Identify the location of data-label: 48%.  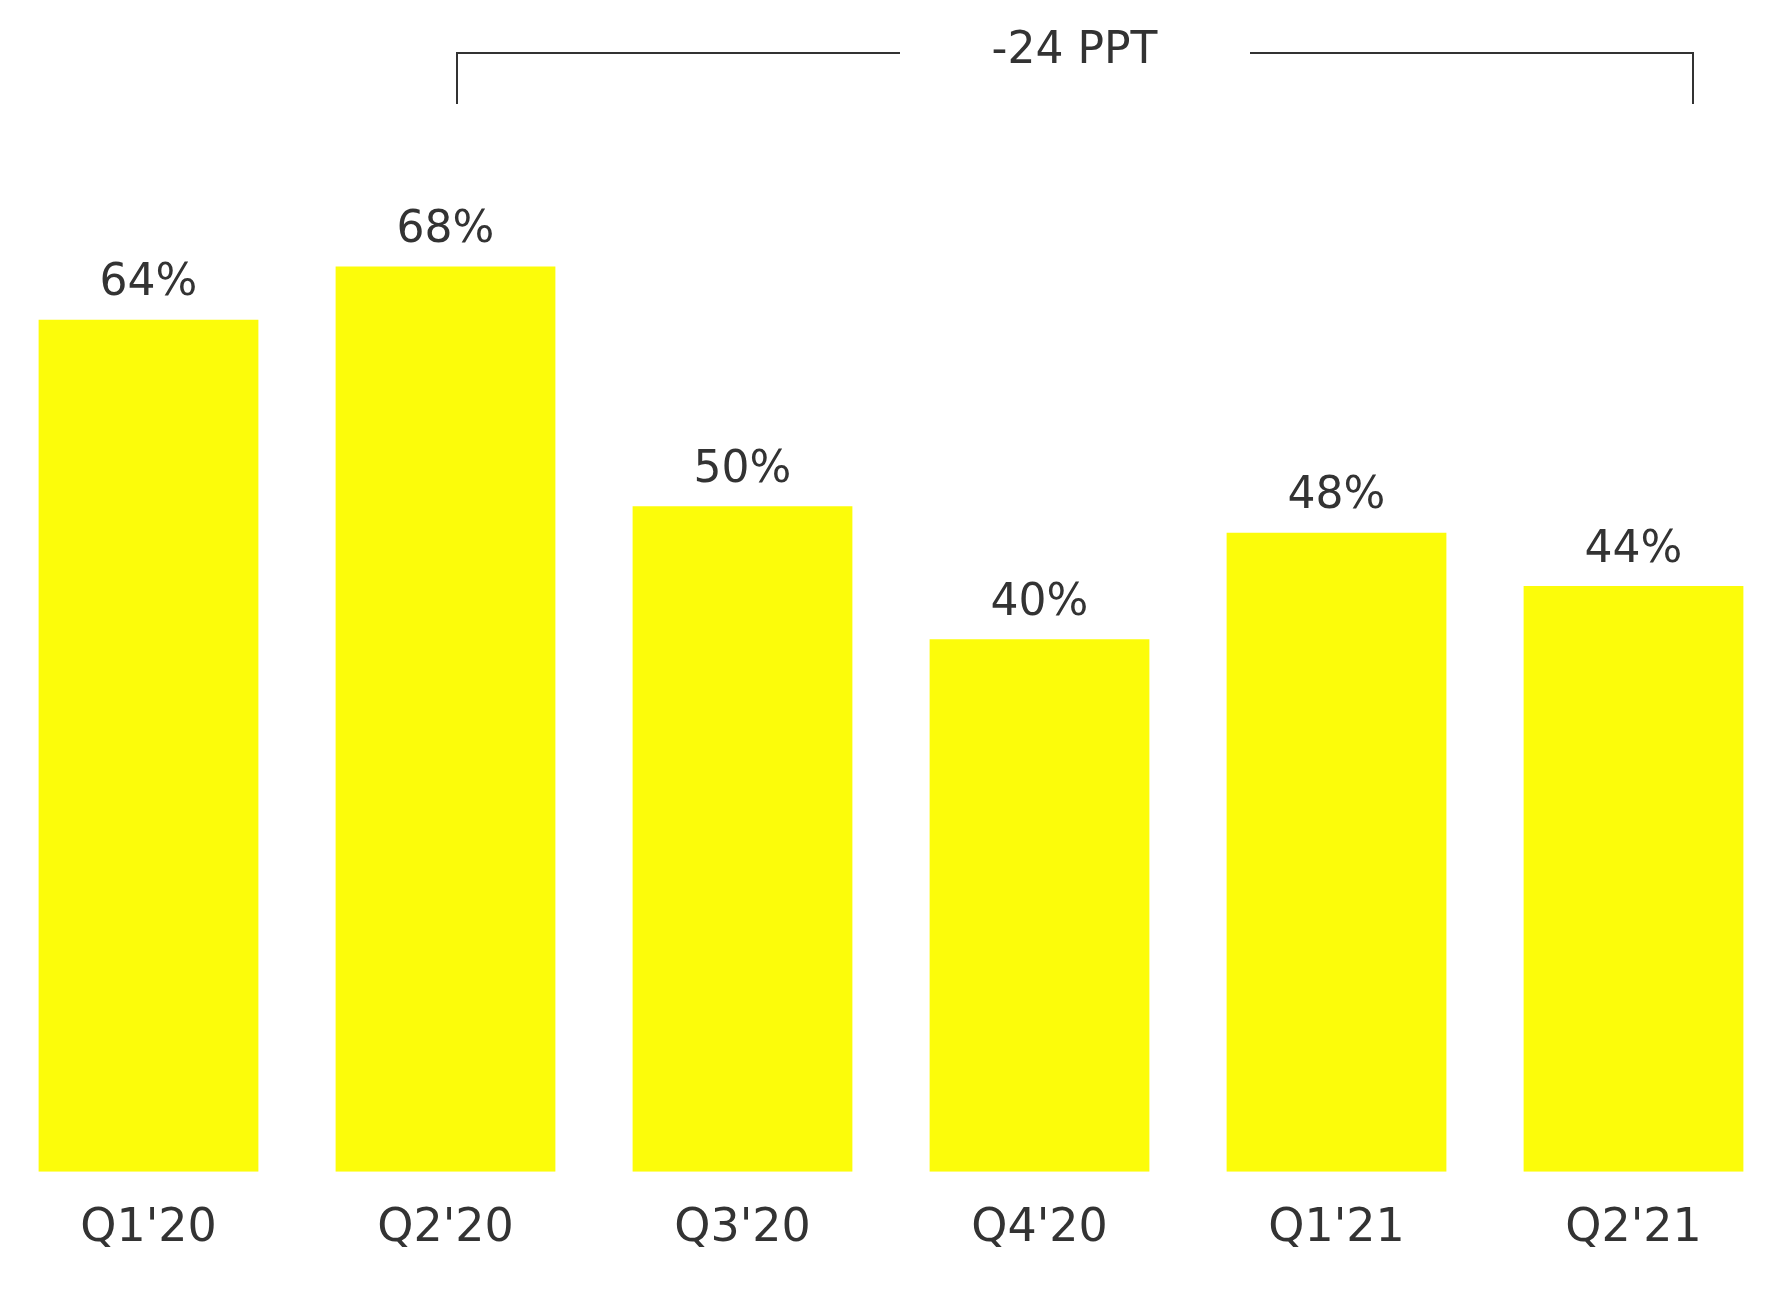
(1336, 493).